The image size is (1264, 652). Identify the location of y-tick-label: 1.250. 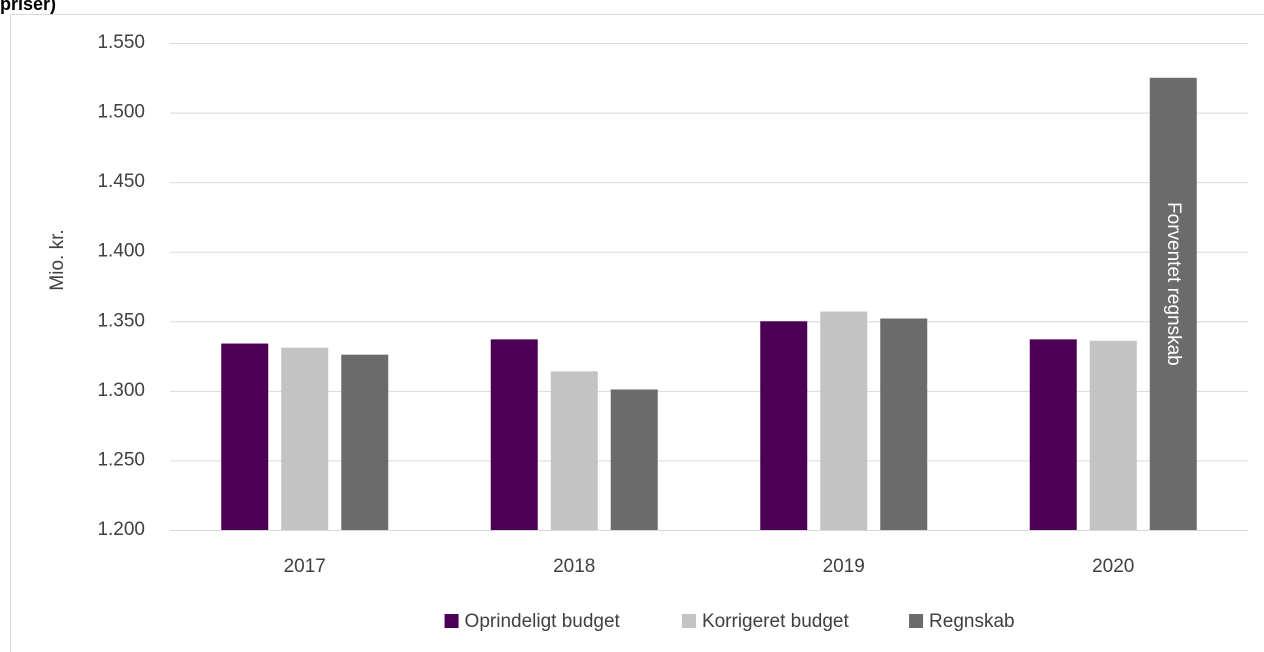
(121, 459).